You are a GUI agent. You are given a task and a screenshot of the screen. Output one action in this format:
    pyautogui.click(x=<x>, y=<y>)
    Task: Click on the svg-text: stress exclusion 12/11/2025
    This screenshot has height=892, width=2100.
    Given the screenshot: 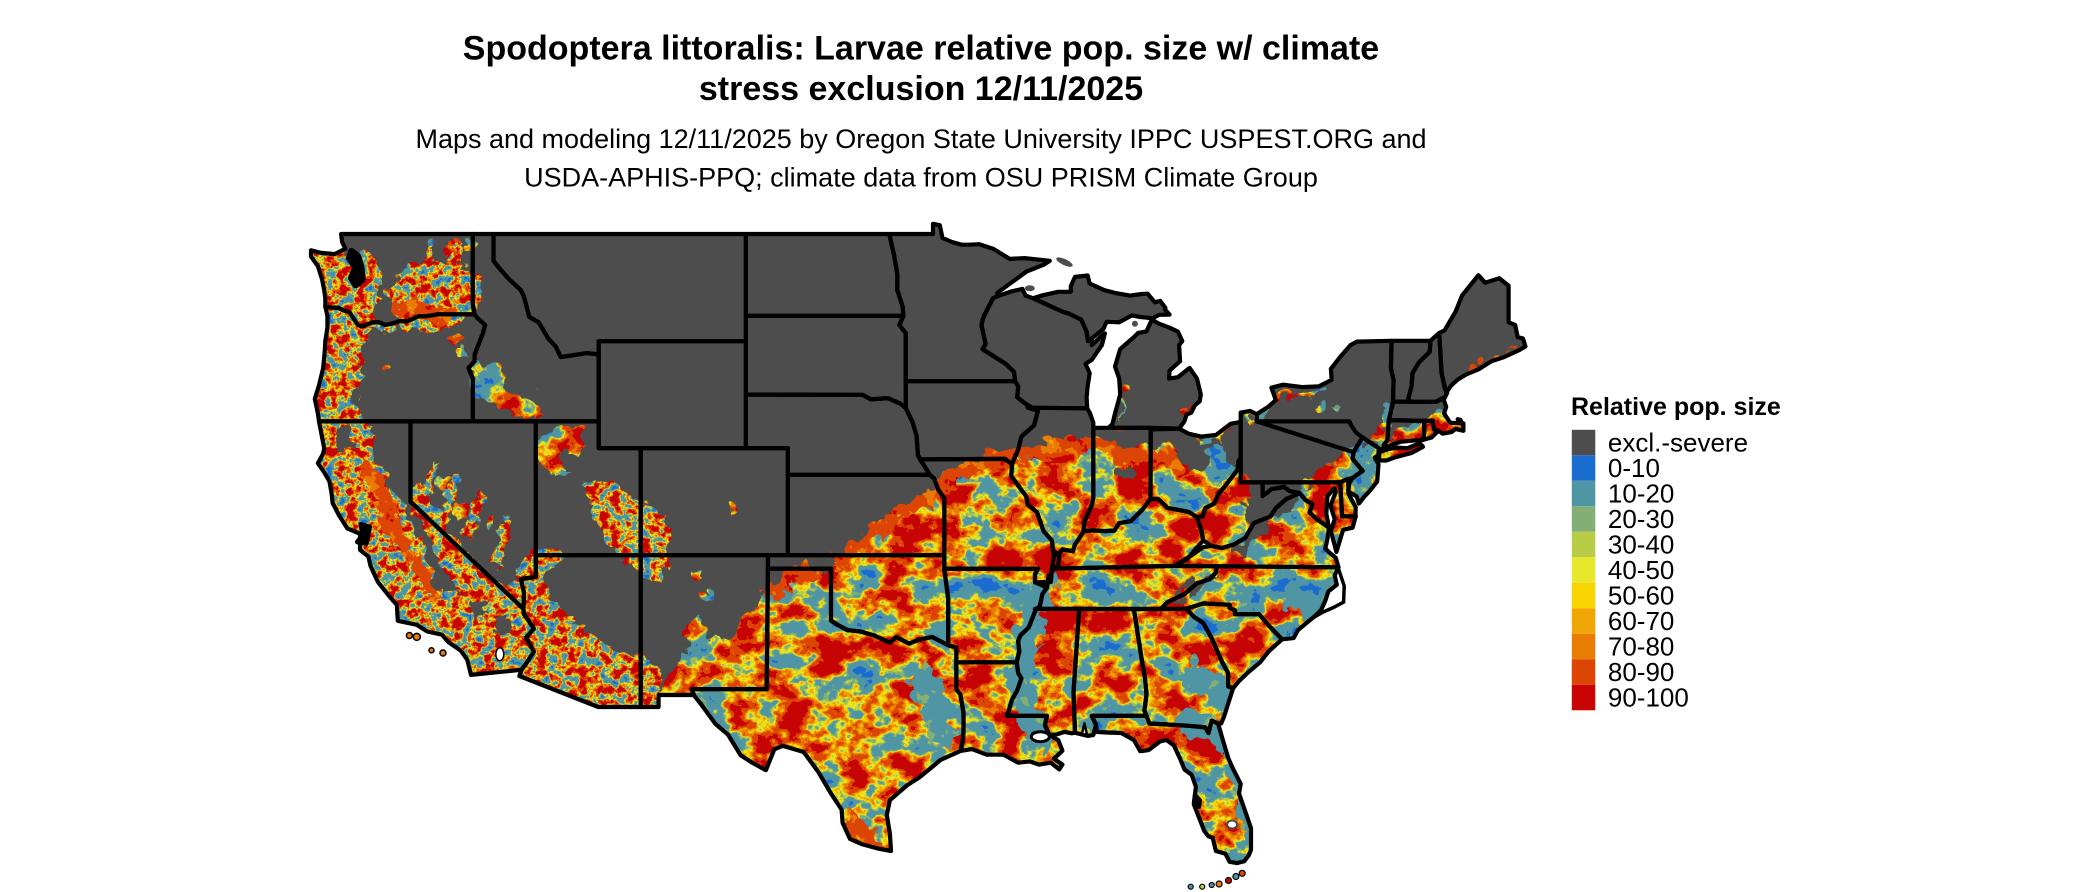 What is the action you would take?
    pyautogui.click(x=921, y=89)
    